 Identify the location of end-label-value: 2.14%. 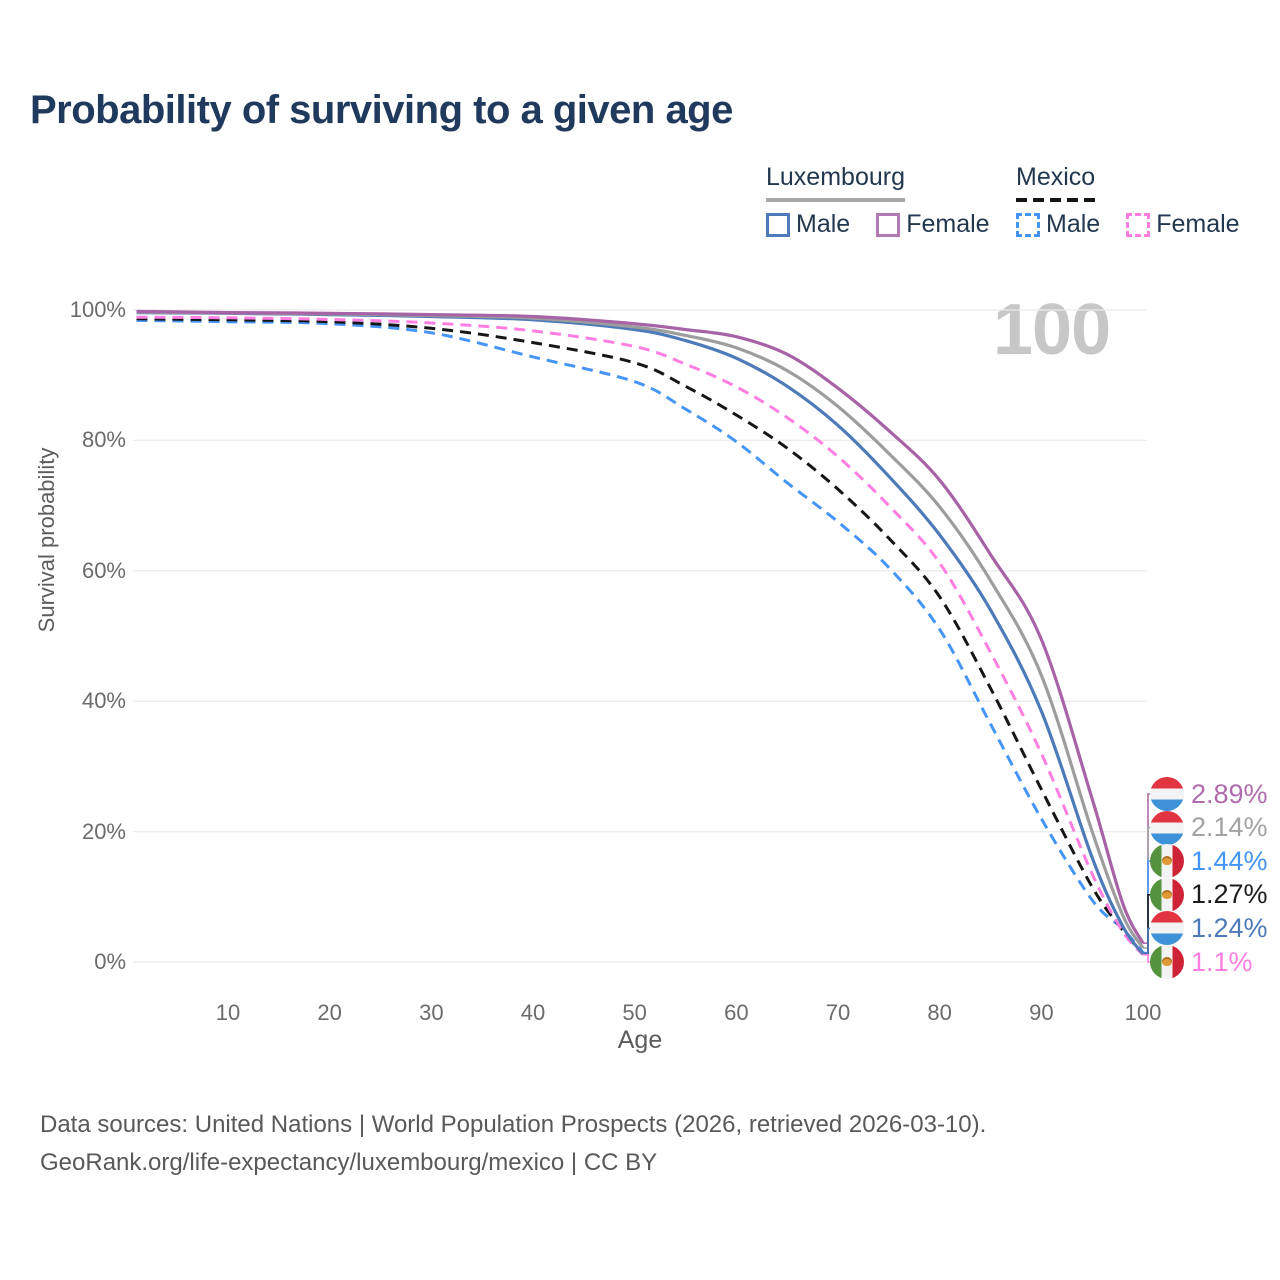
(1229, 827).